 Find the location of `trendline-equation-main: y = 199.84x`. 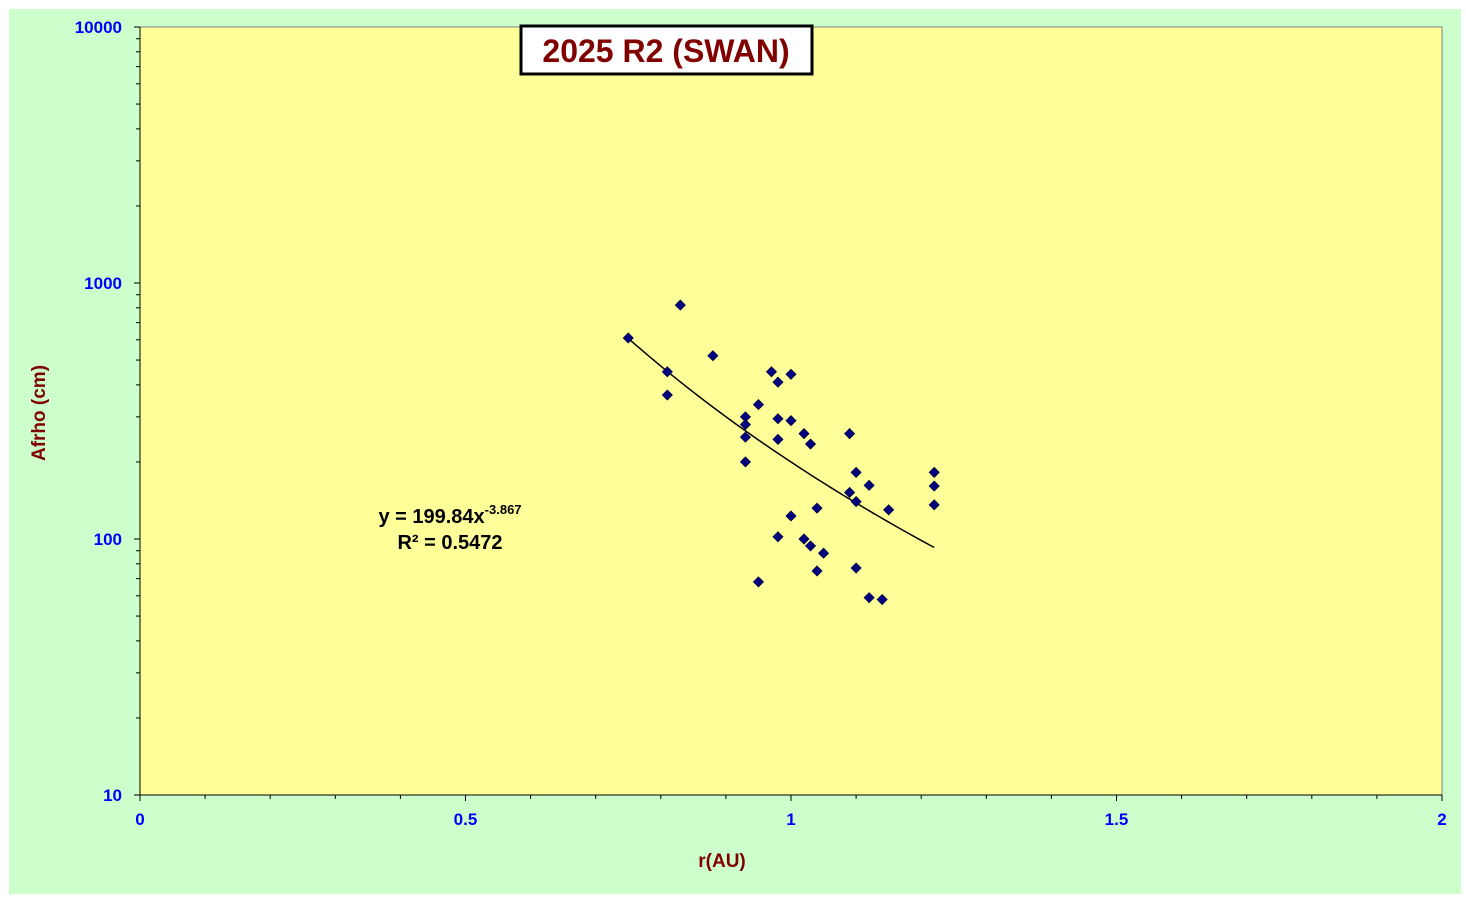

trendline-equation-main: y = 199.84x is located at coordinates (431, 517).